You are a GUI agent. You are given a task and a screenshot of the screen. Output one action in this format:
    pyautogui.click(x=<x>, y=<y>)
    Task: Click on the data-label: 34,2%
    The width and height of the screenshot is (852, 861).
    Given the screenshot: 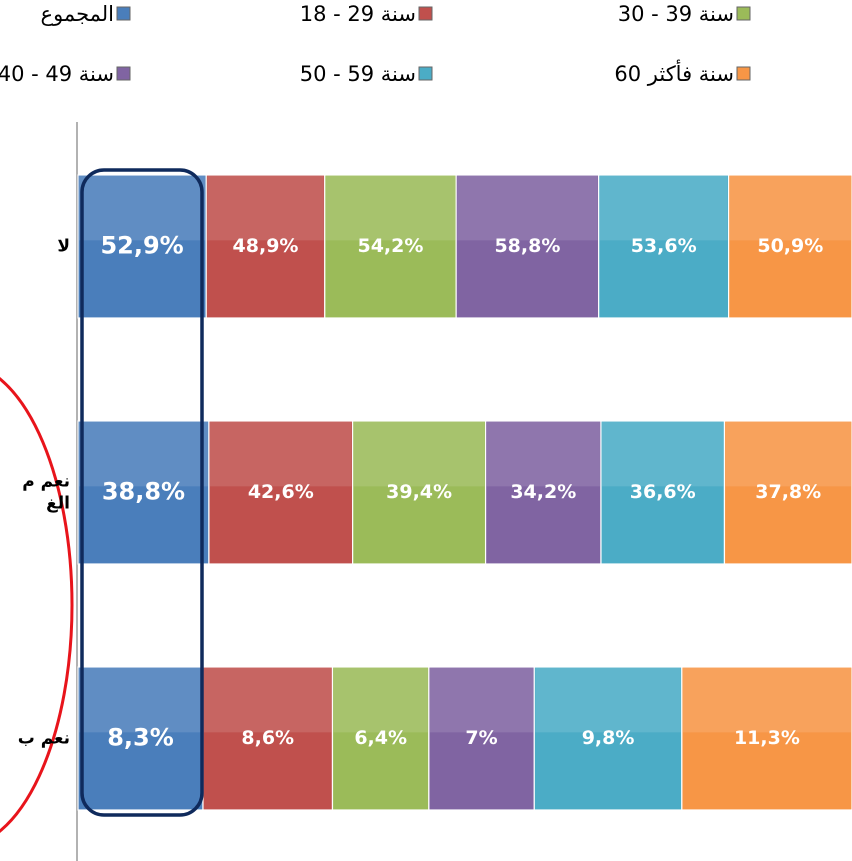 What is the action you would take?
    pyautogui.click(x=543, y=492)
    